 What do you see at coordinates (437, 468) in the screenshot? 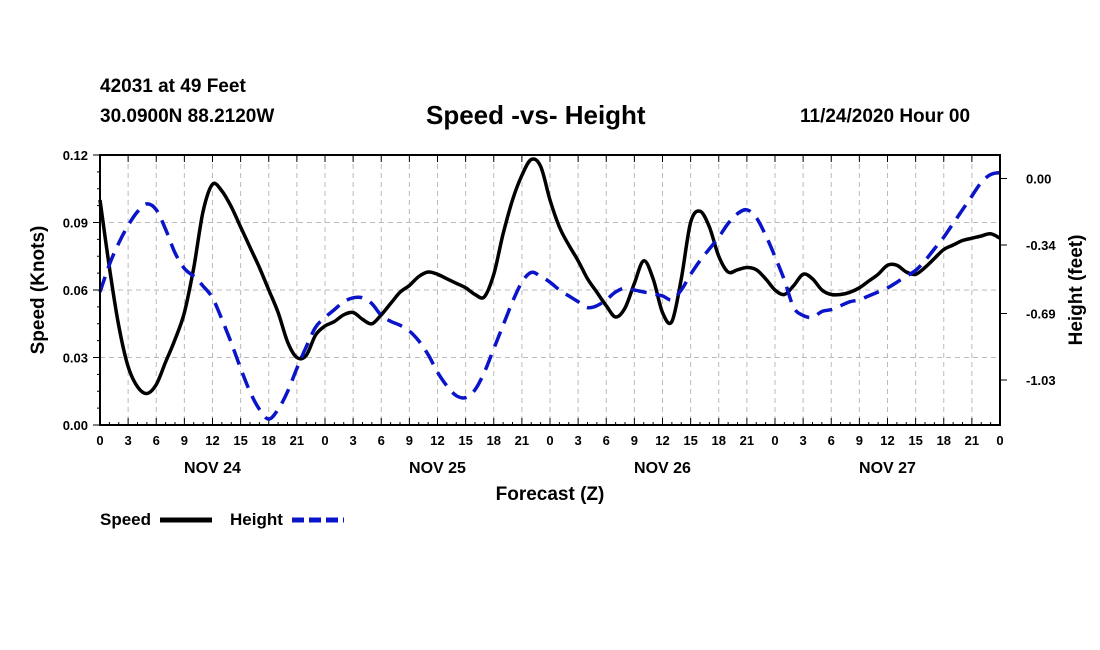
I see `day-label: NOV 25` at bounding box center [437, 468].